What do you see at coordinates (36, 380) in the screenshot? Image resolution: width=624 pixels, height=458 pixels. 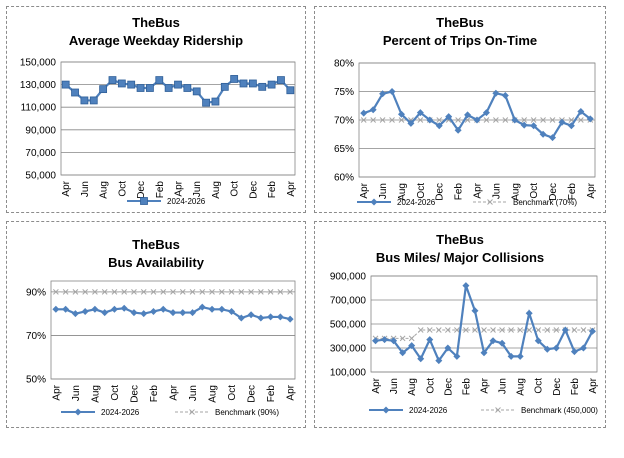 I see `y-tick-label: 50%` at bounding box center [36, 380].